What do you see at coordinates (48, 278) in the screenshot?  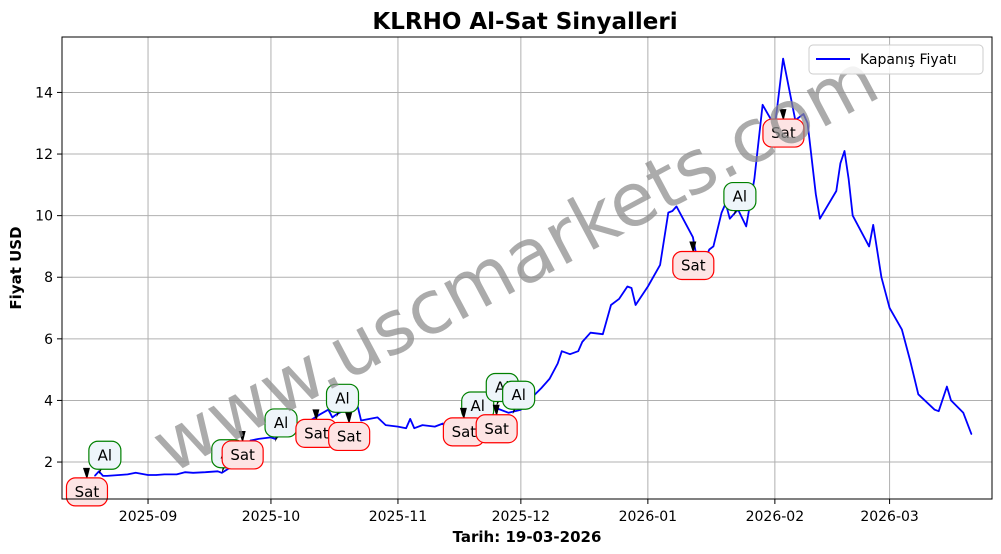 I see `y-tick-label: 8` at bounding box center [48, 278].